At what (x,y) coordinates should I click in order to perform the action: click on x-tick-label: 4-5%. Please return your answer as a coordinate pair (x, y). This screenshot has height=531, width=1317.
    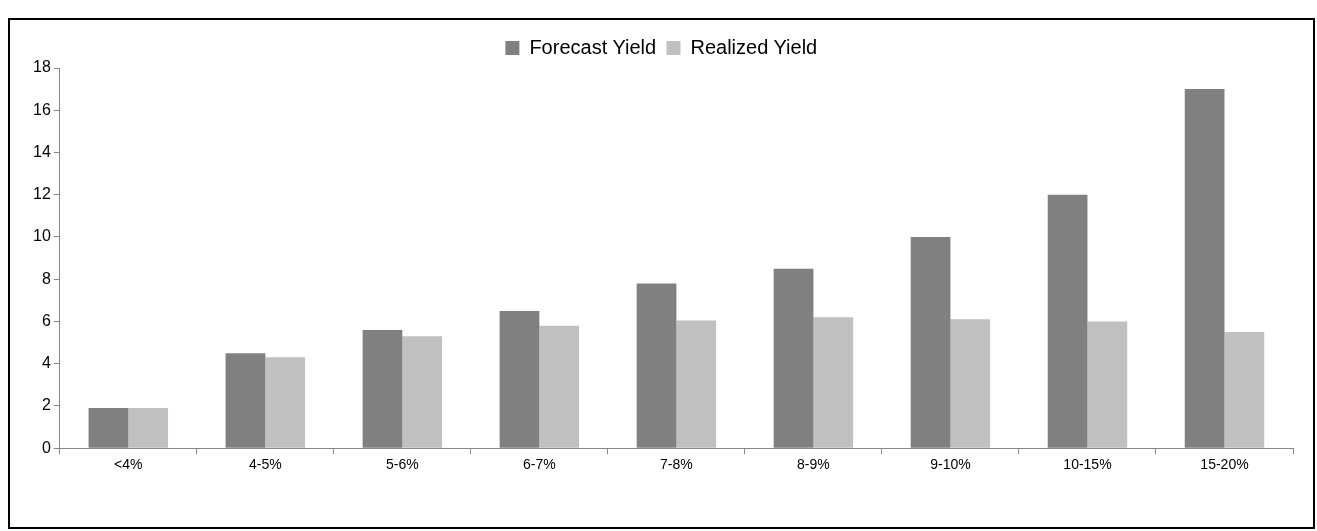
    Looking at the image, I should click on (265, 464).